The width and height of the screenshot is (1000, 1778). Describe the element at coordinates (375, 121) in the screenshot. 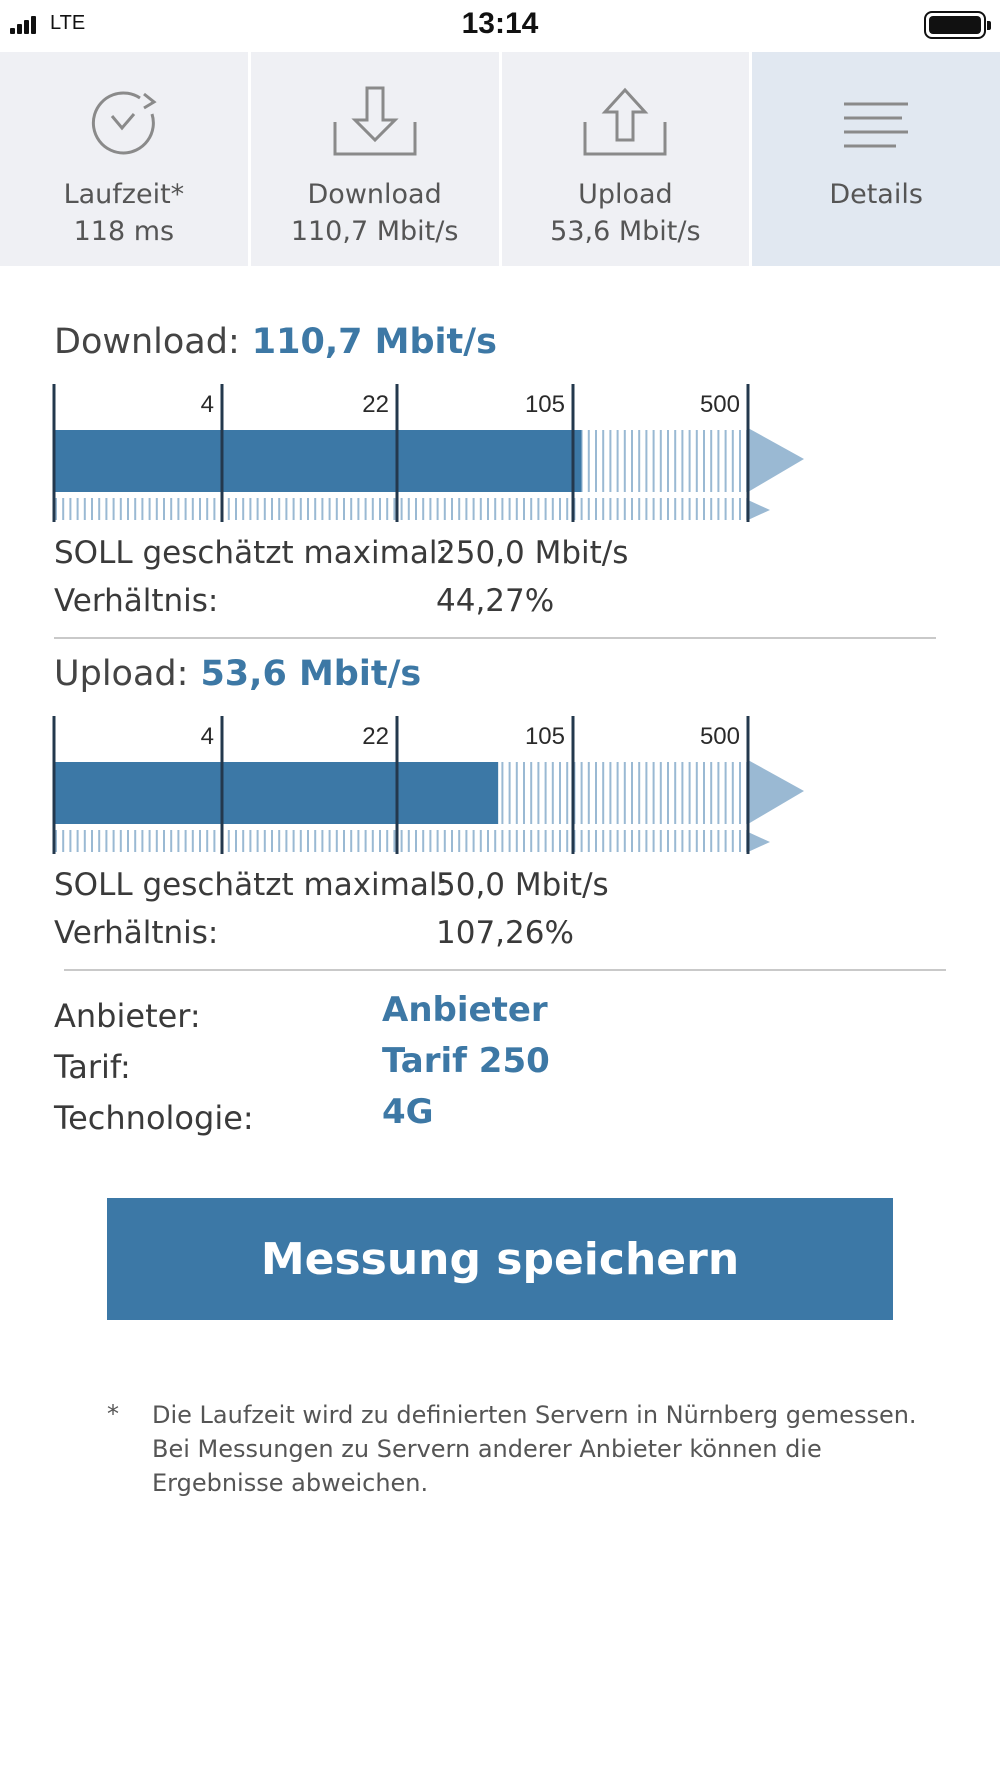

I see `download-icon` at that location.